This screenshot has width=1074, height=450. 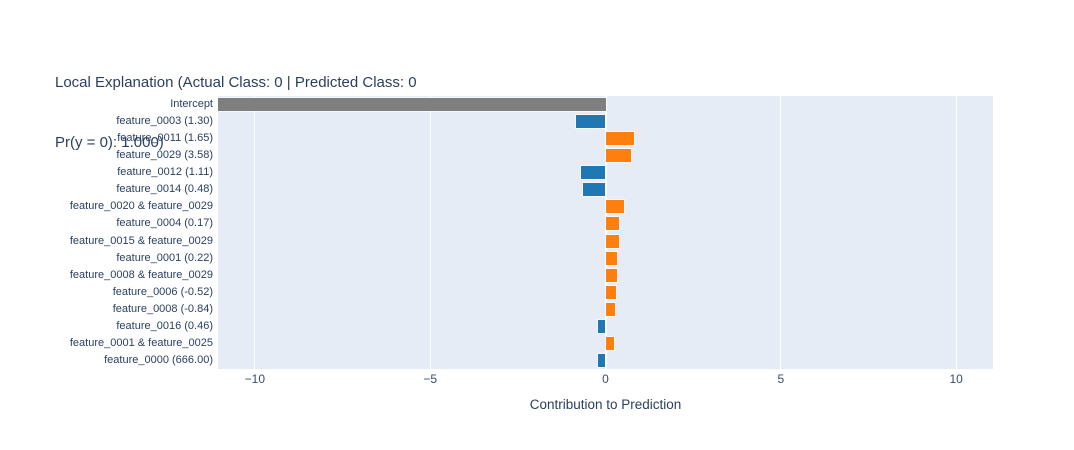 I want to click on x-tick-label: 0, so click(x=605, y=379).